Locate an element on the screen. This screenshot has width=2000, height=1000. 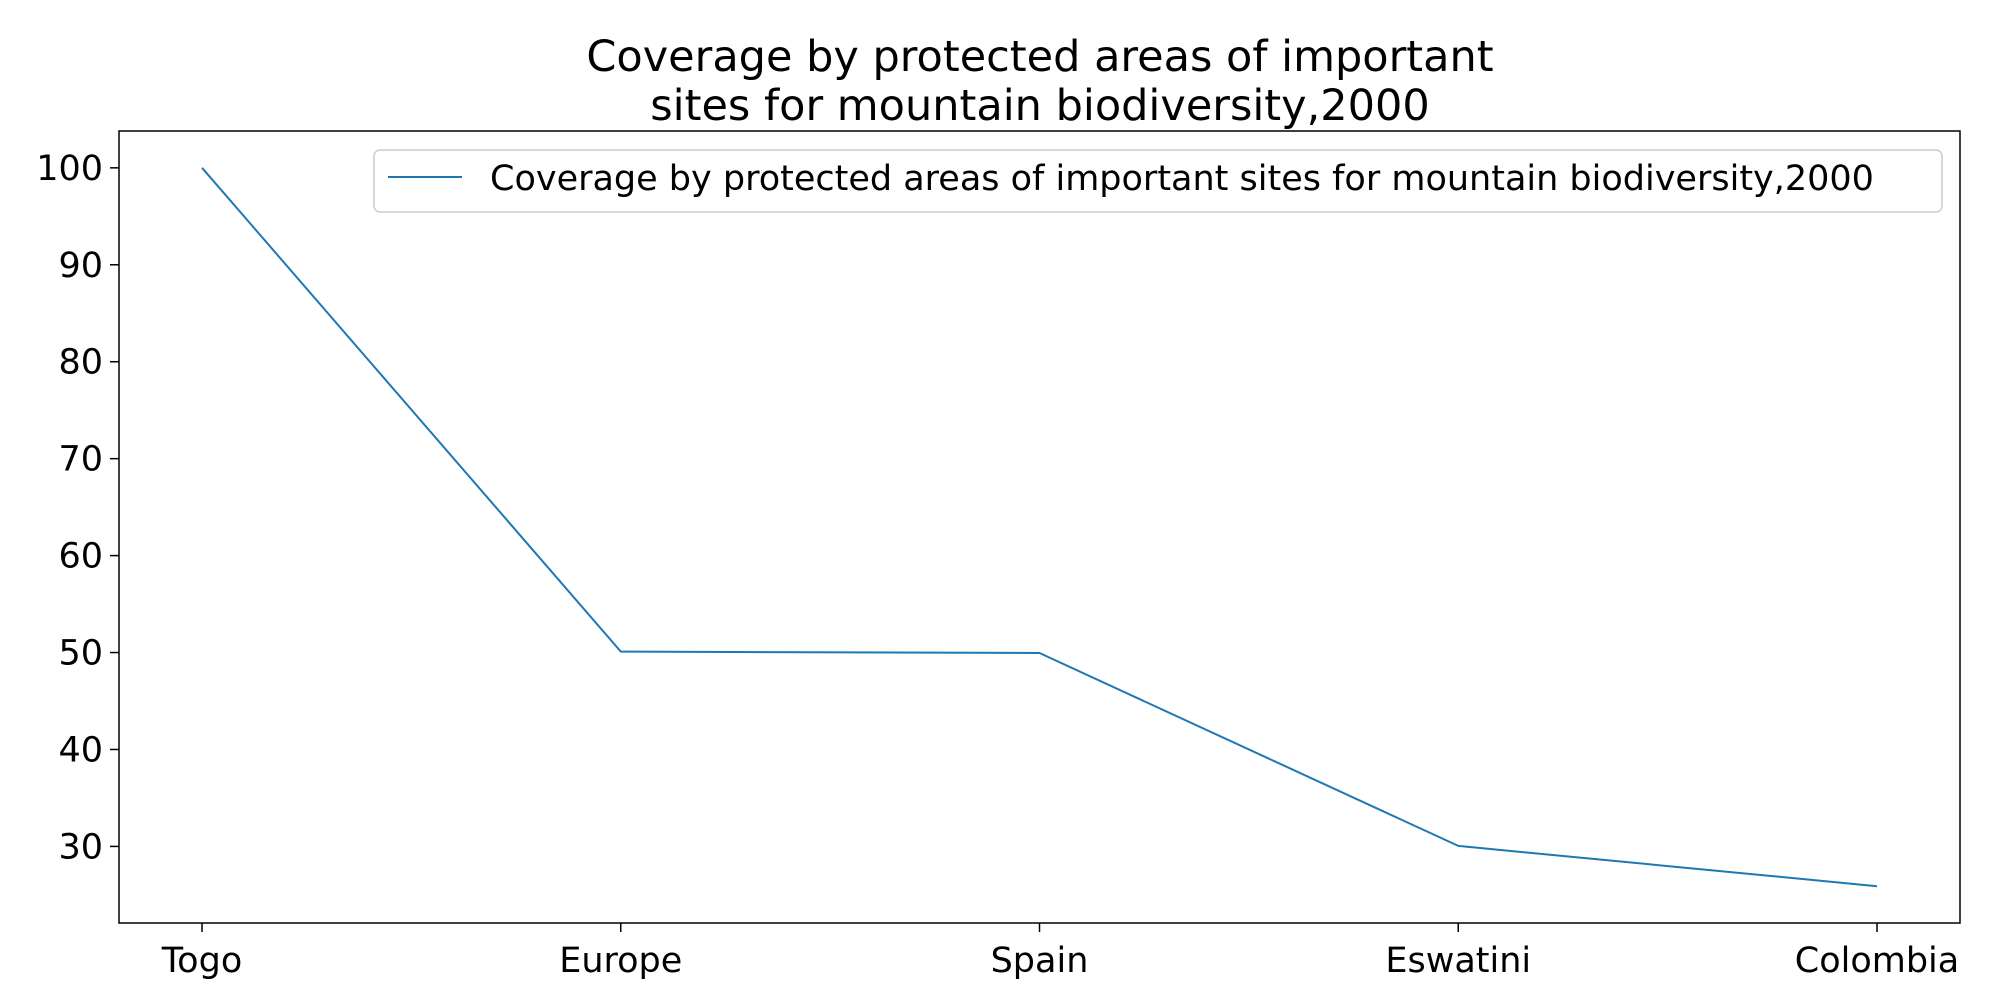
x-tick-label: Europe is located at coordinates (620, 961).